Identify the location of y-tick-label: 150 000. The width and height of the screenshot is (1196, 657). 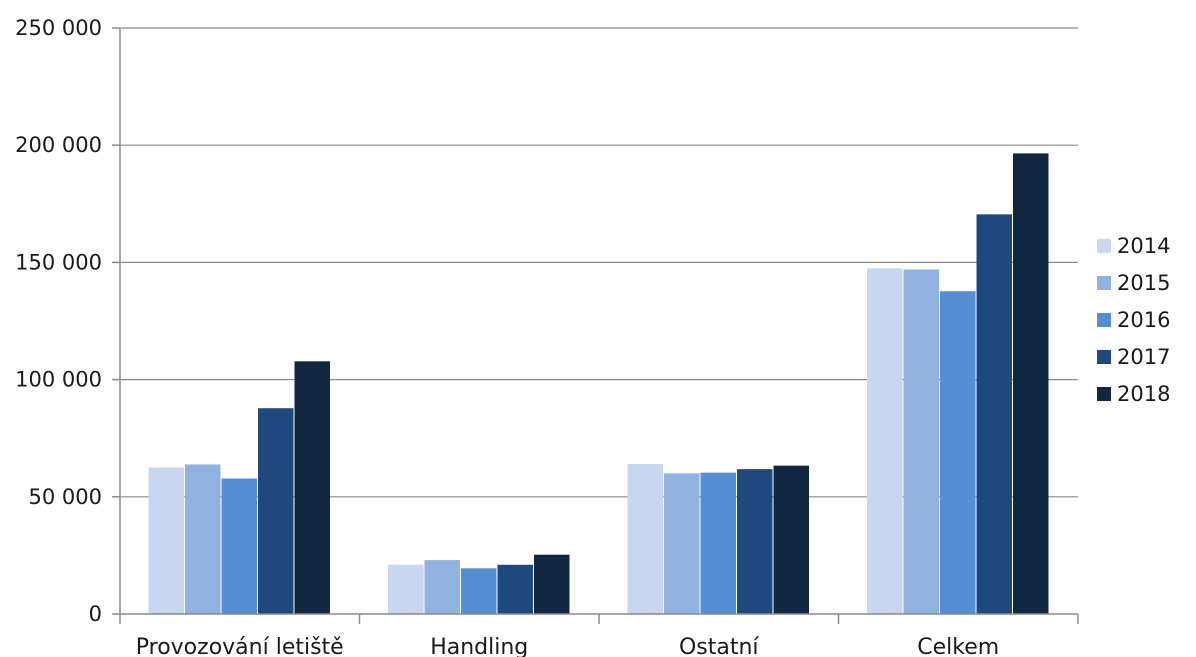
(58, 262).